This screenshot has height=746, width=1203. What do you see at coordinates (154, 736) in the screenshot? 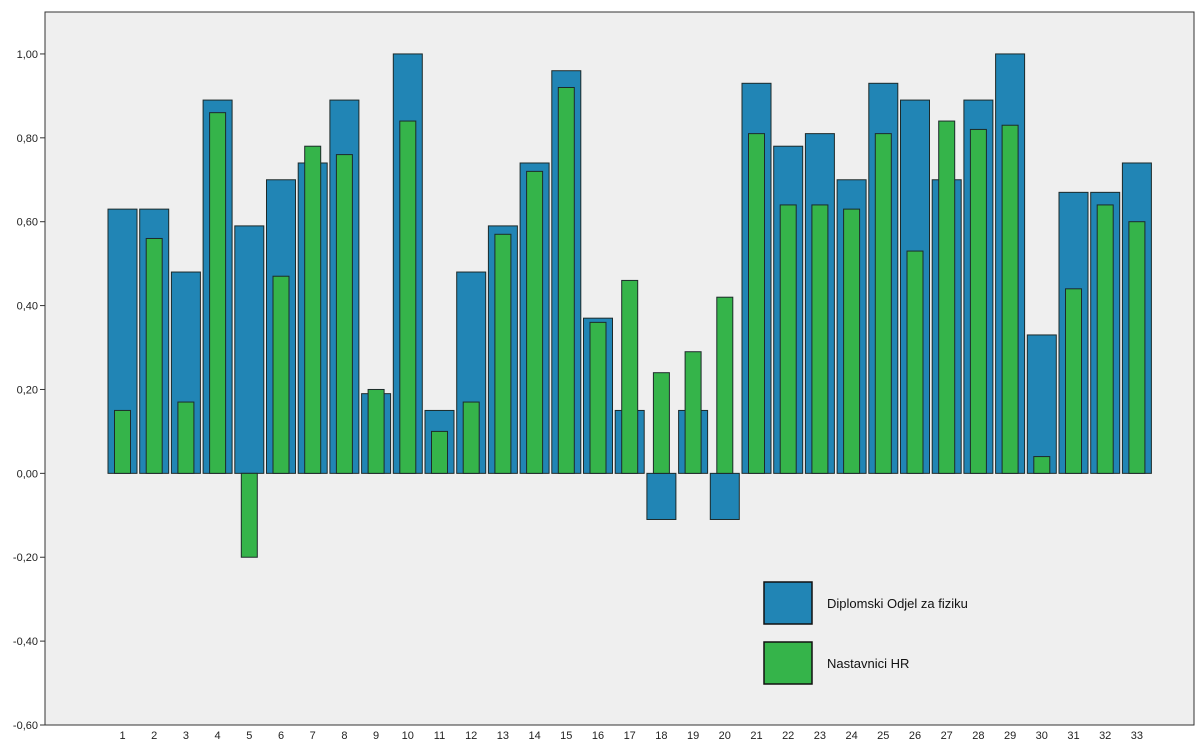
I see `x-tick-label: 2` at bounding box center [154, 736].